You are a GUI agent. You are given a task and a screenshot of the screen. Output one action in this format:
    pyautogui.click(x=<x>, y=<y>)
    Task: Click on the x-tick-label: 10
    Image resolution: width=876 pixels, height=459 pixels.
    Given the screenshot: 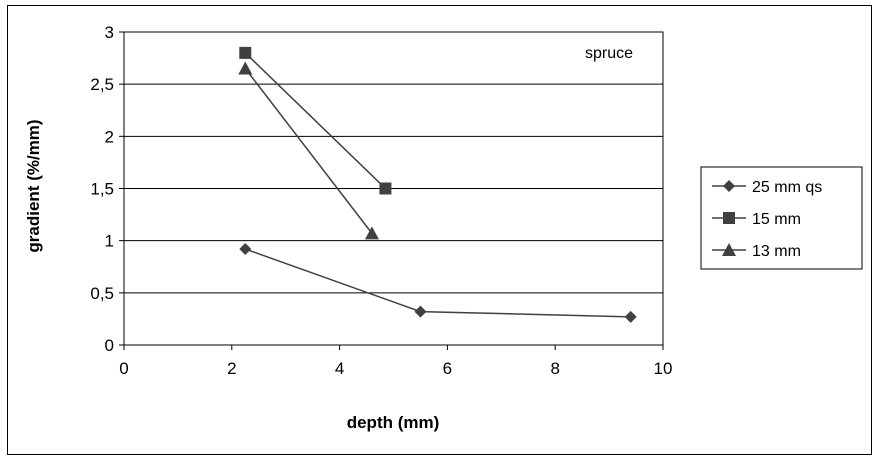 What is the action you would take?
    pyautogui.click(x=663, y=368)
    